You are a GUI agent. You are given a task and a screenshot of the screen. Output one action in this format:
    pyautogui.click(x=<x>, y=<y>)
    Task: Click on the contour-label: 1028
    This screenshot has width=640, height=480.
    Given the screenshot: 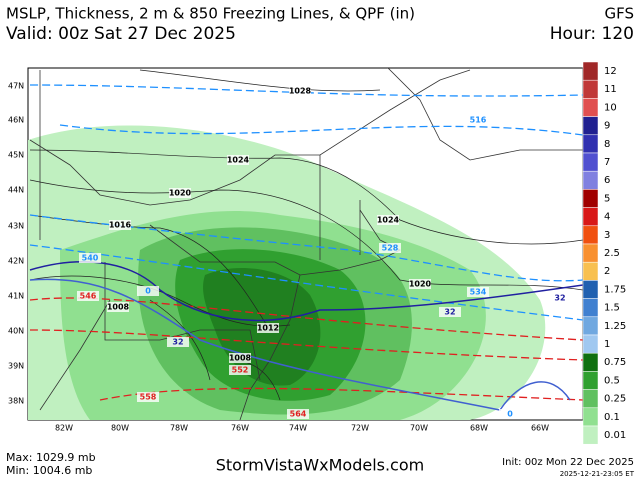 What is the action you would take?
    pyautogui.click(x=300, y=91)
    